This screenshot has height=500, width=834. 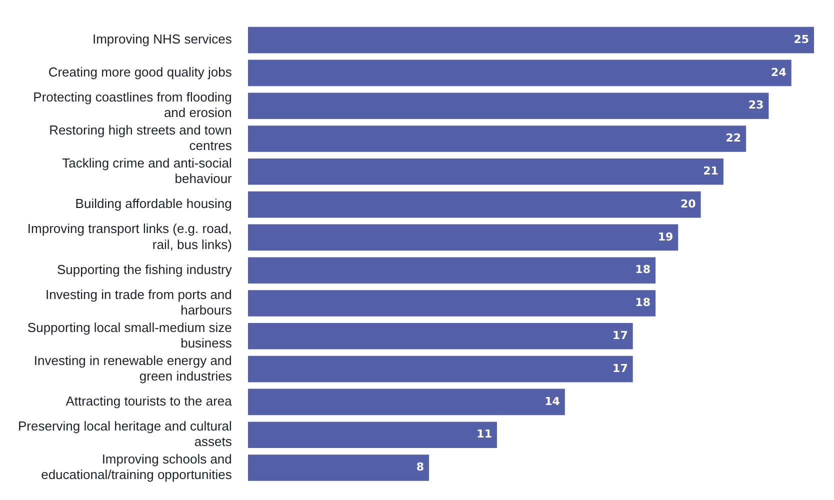 I want to click on data-label: 23, so click(x=756, y=105).